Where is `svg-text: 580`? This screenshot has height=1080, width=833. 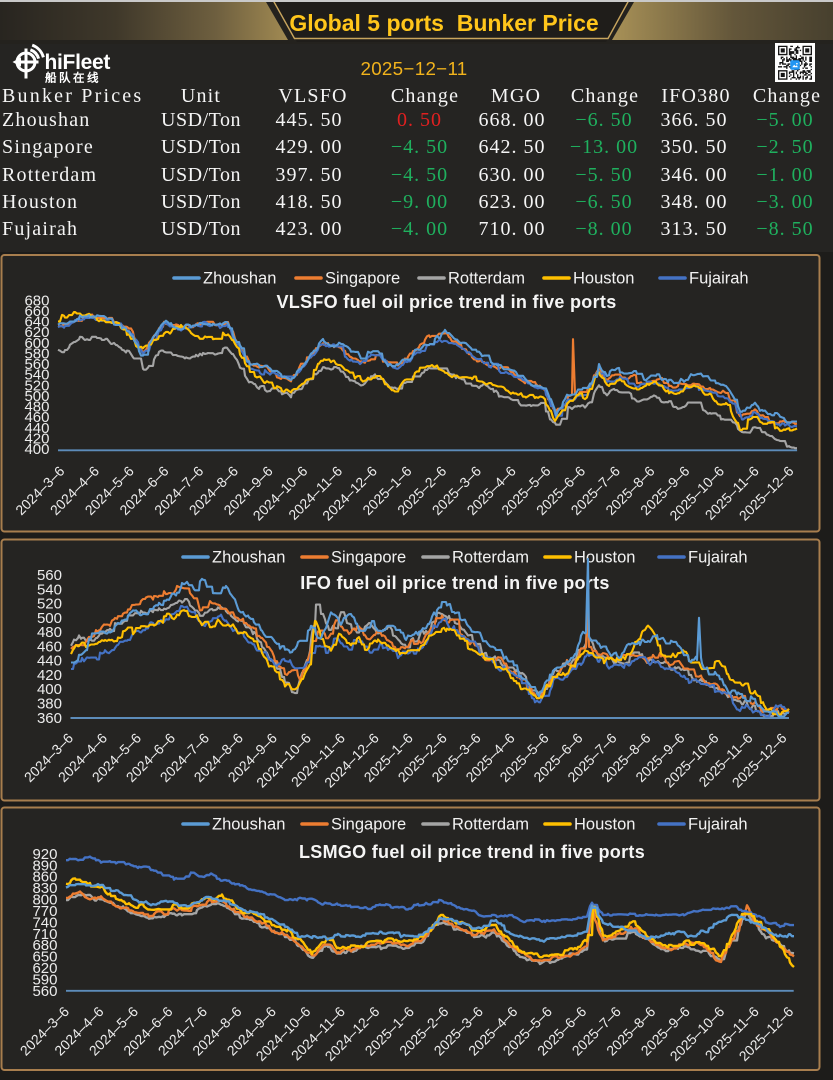 svg-text: 580 is located at coordinates (36, 354).